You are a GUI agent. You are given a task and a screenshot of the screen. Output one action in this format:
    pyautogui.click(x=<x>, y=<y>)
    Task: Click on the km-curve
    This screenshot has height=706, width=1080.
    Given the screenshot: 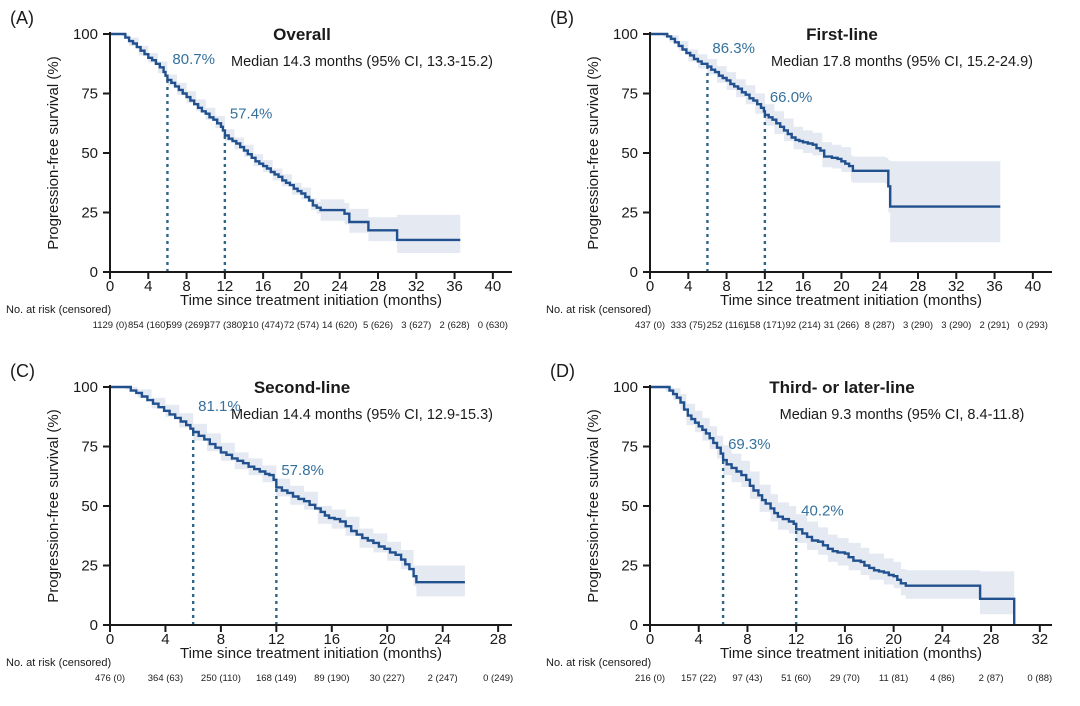 What is the action you would take?
    pyautogui.click(x=287, y=484)
    